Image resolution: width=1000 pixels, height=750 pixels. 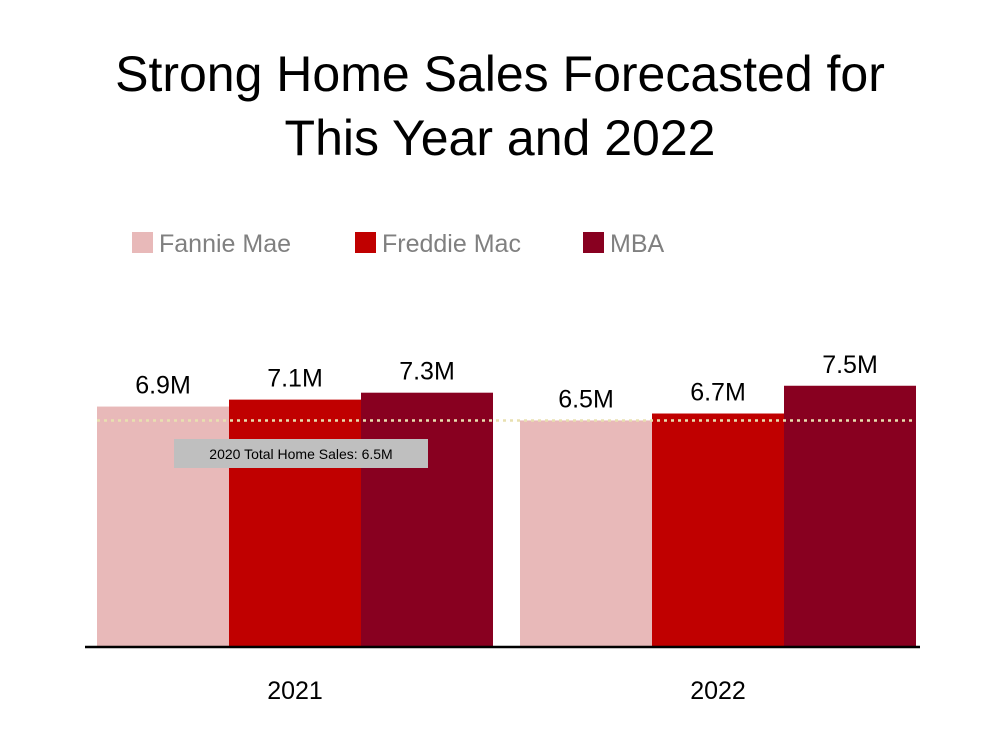 I want to click on value-label-2022-3: 7.5M, so click(x=850, y=365).